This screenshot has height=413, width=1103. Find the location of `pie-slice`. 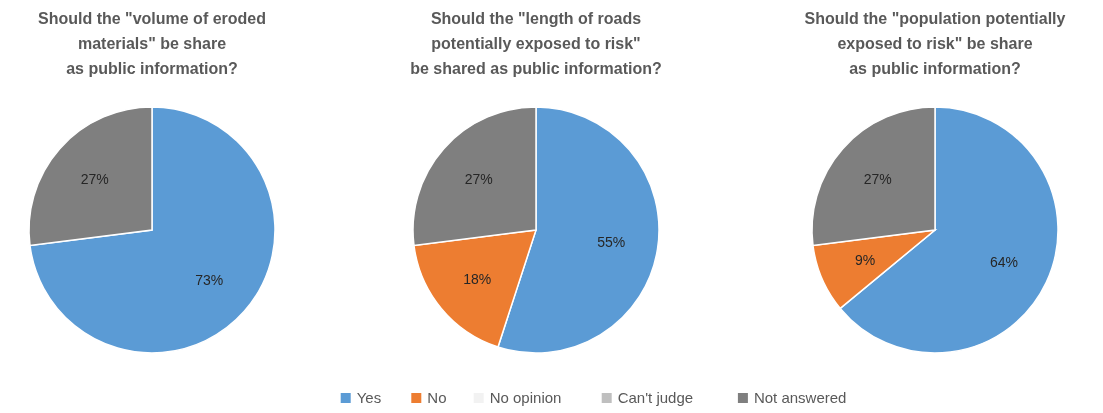

pie-slice is located at coordinates (152, 230).